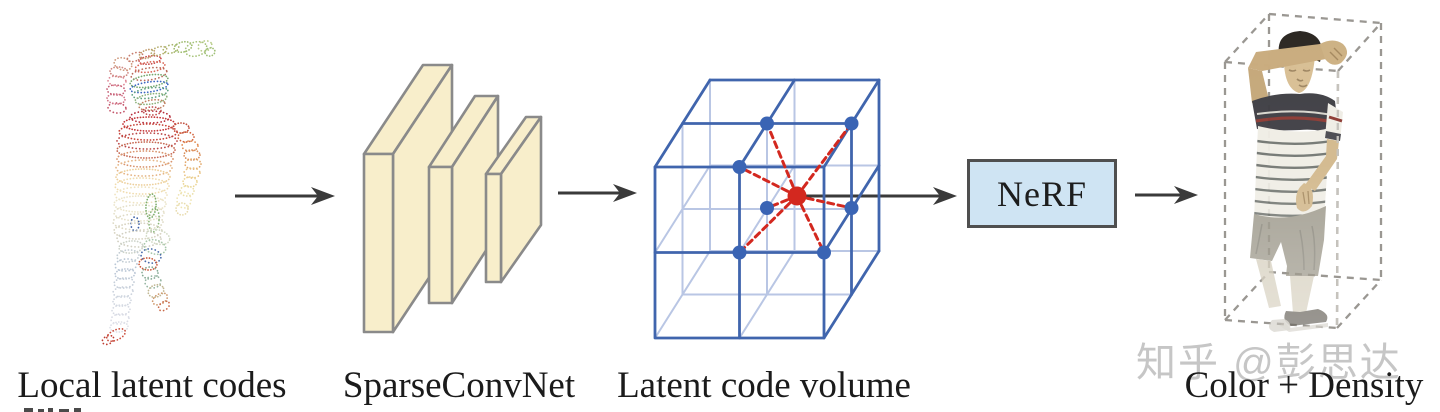 This screenshot has width=1440, height=412. I want to click on person-lower-hand-fingers, so click(1306, 197).